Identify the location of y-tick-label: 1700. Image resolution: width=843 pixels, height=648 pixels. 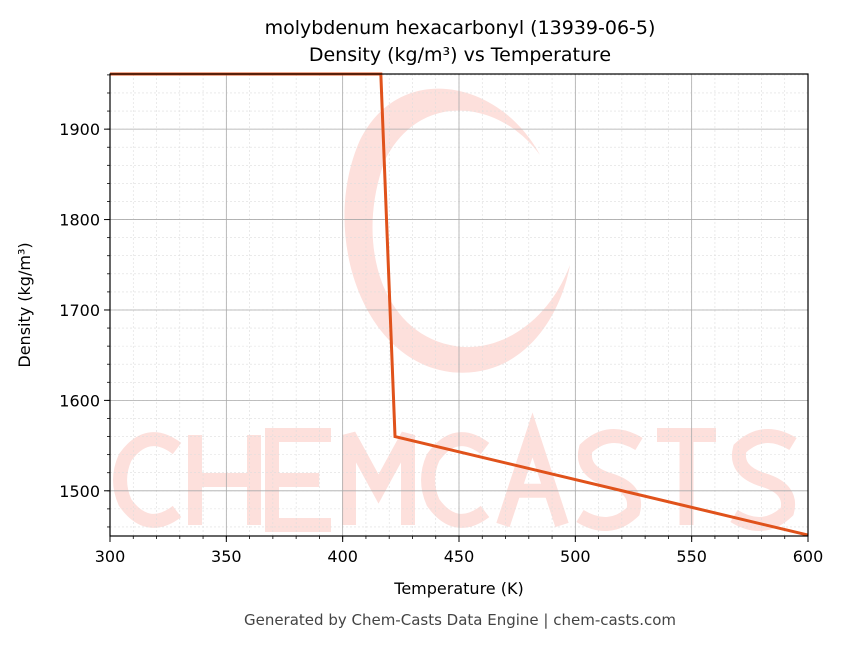
(79, 310).